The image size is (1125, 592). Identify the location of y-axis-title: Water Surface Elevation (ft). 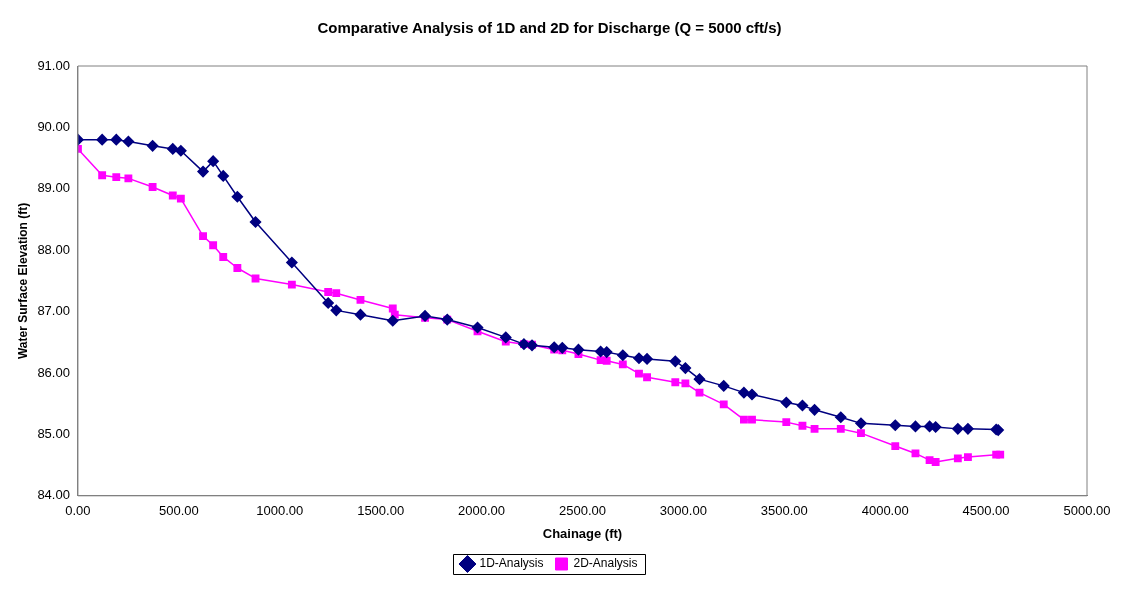
(22, 281).